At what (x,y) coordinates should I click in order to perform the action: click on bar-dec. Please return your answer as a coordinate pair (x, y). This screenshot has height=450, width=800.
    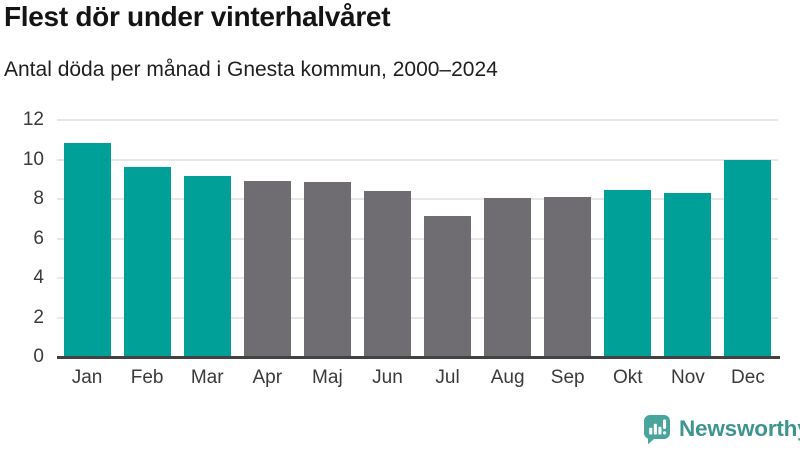
    Looking at the image, I should click on (748, 258).